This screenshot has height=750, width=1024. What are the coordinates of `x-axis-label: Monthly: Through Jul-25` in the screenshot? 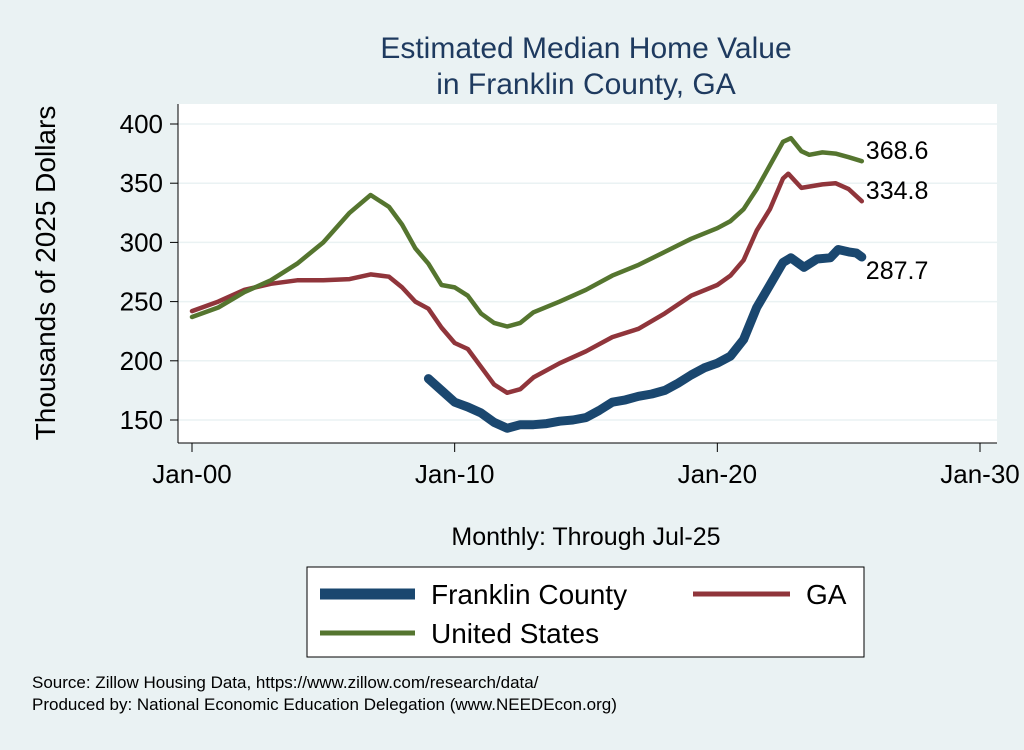 It's located at (585, 537).